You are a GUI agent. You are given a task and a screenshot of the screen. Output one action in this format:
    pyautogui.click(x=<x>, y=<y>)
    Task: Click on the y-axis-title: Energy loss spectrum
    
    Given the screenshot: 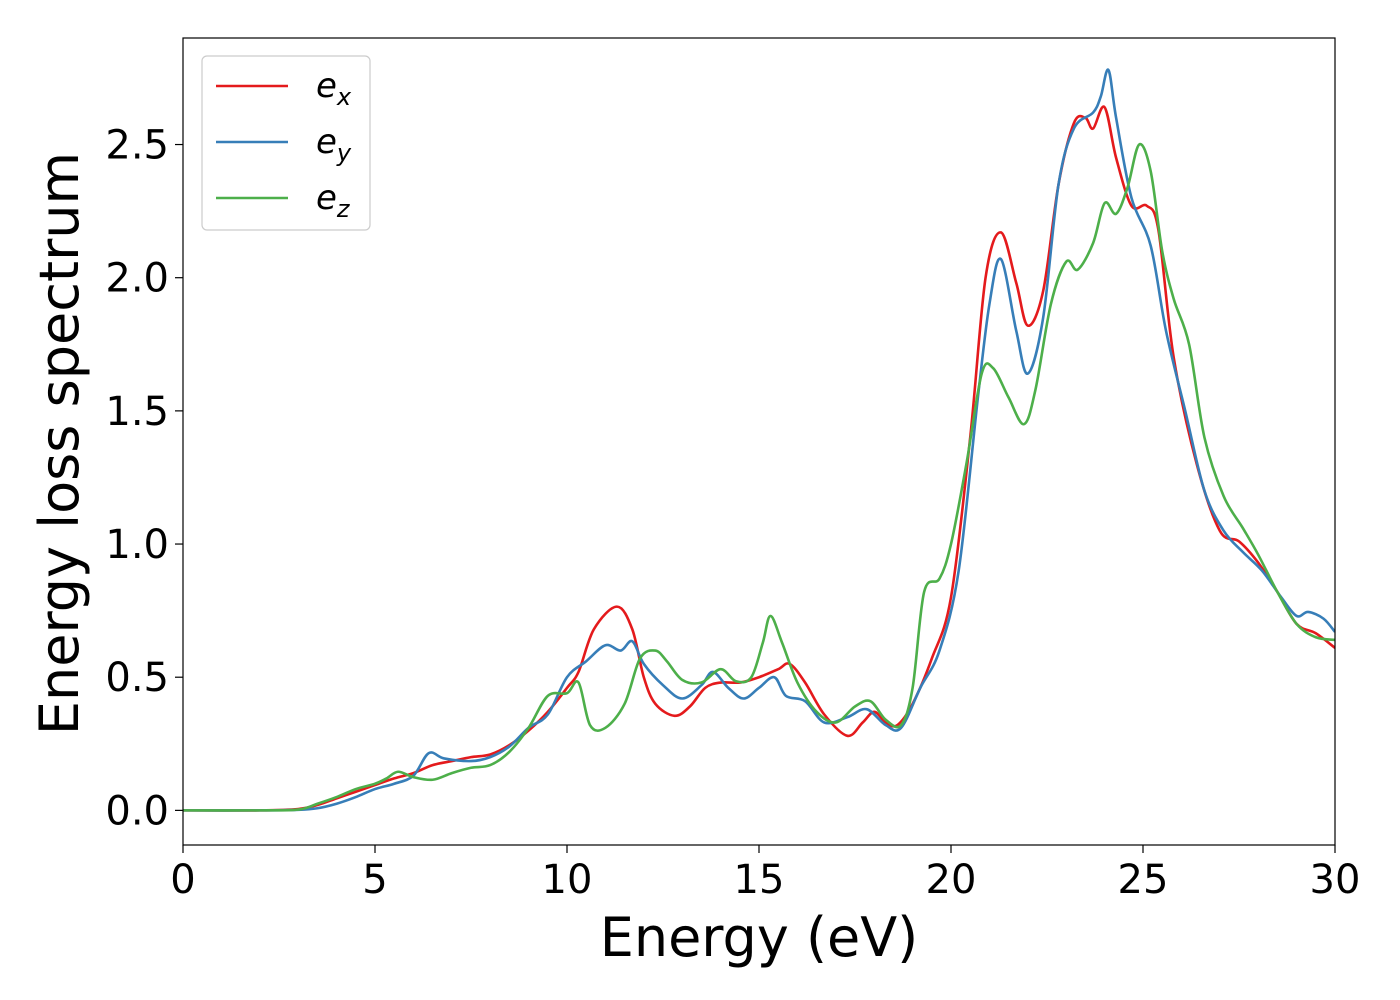 What is the action you would take?
    pyautogui.click(x=59, y=443)
    